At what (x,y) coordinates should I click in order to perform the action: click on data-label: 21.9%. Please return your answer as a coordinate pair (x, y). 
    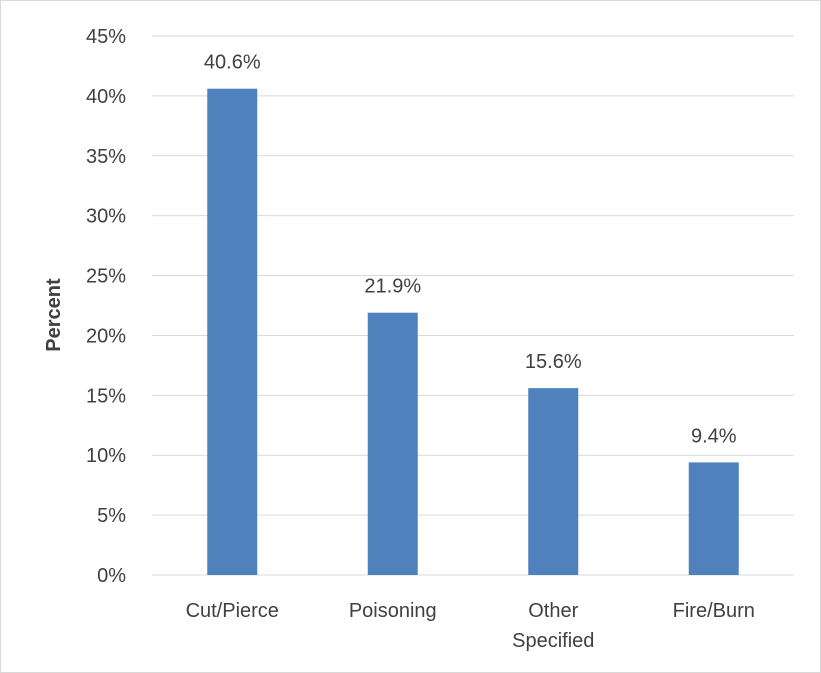
    Looking at the image, I should click on (392, 287).